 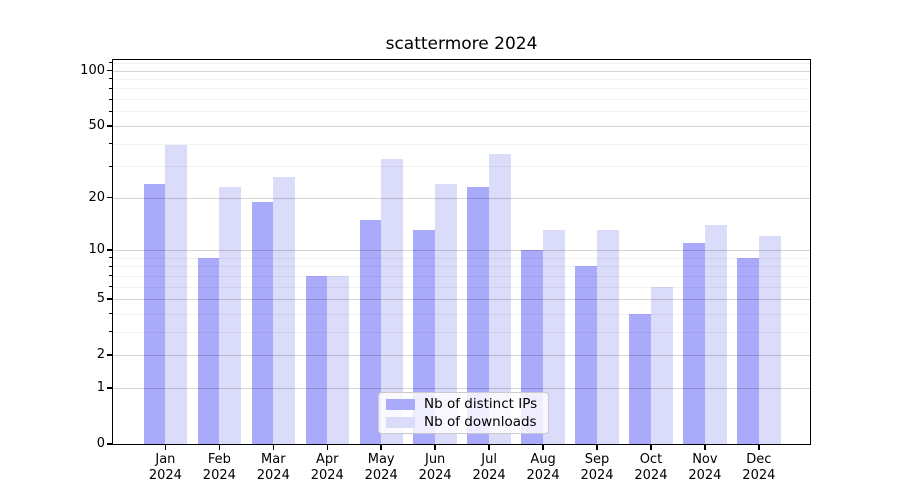 I want to click on y-tick-label: 5, so click(x=100, y=298).